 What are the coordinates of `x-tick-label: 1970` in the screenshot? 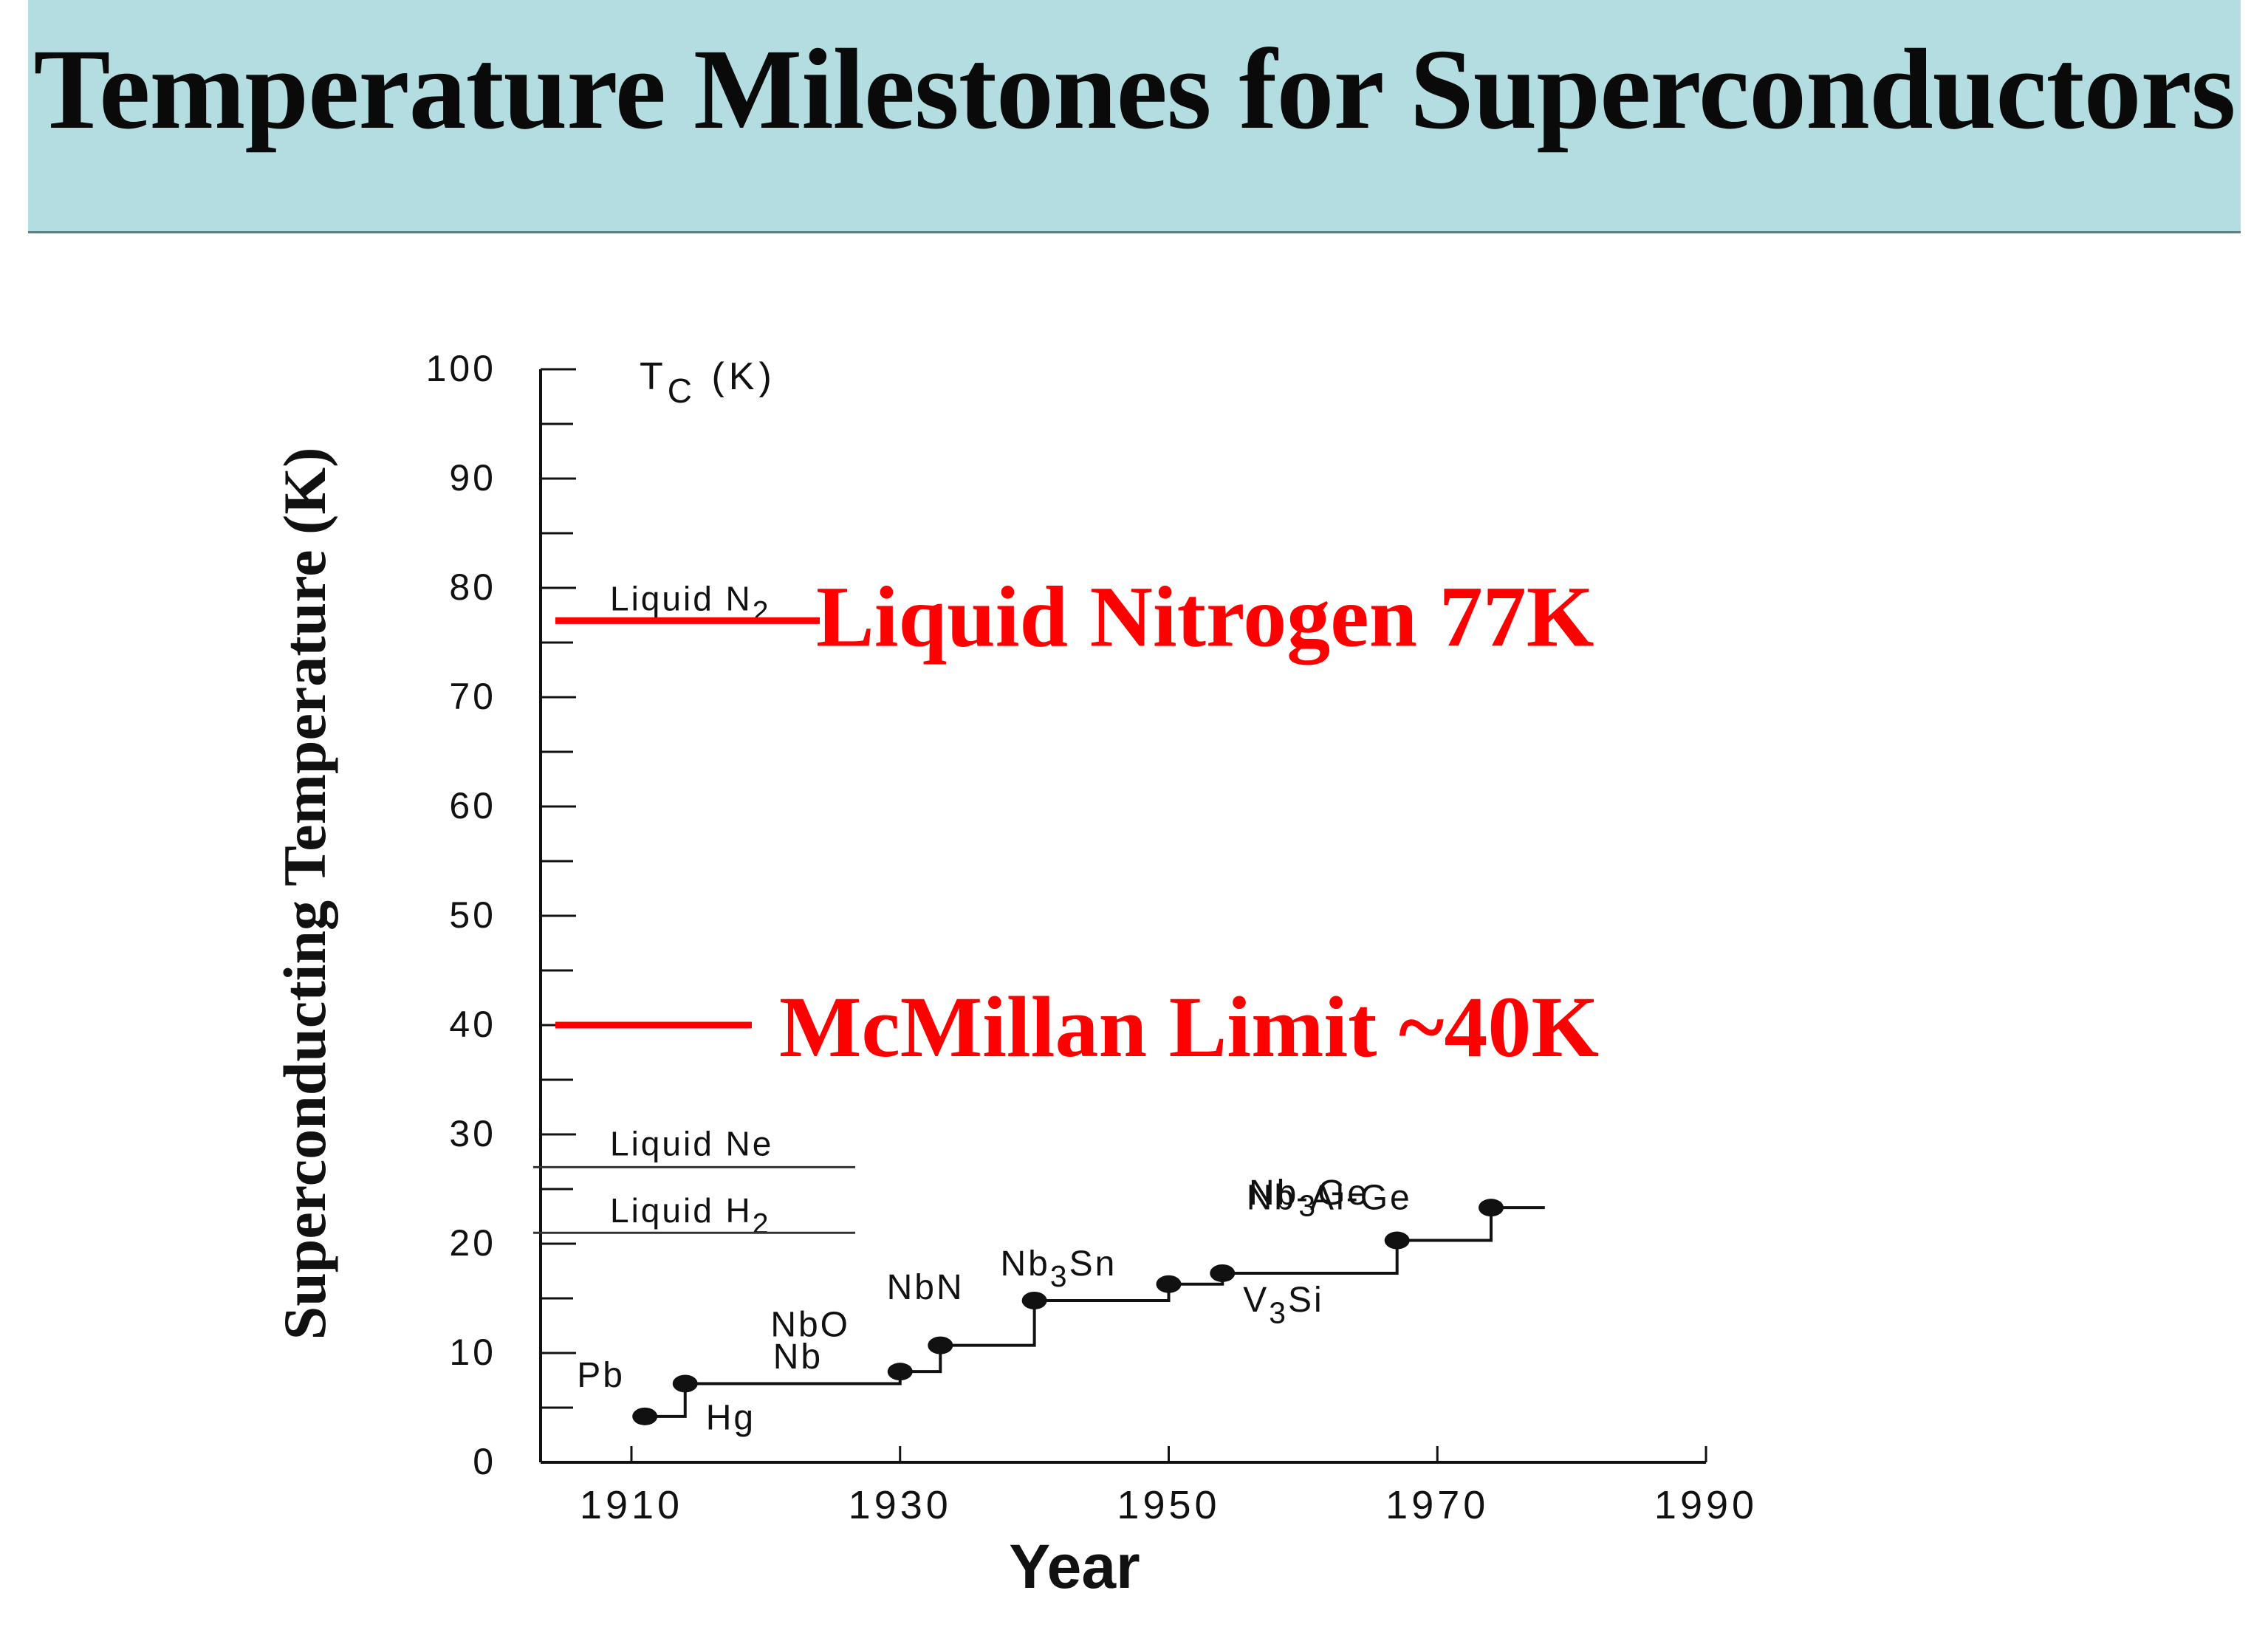 It's located at (1437, 1505).